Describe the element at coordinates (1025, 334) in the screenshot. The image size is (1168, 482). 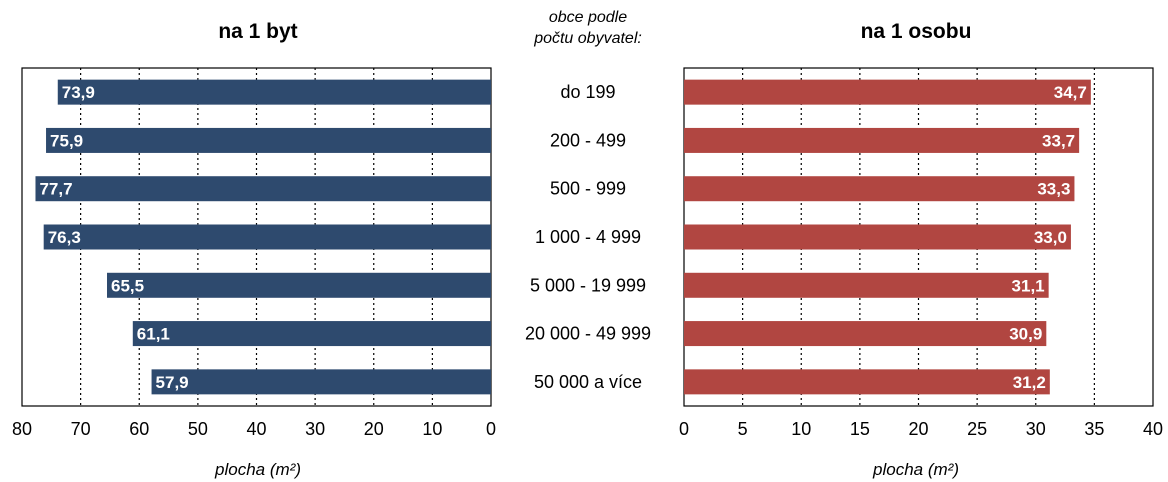
I see `right-data-label: 30,9` at that location.